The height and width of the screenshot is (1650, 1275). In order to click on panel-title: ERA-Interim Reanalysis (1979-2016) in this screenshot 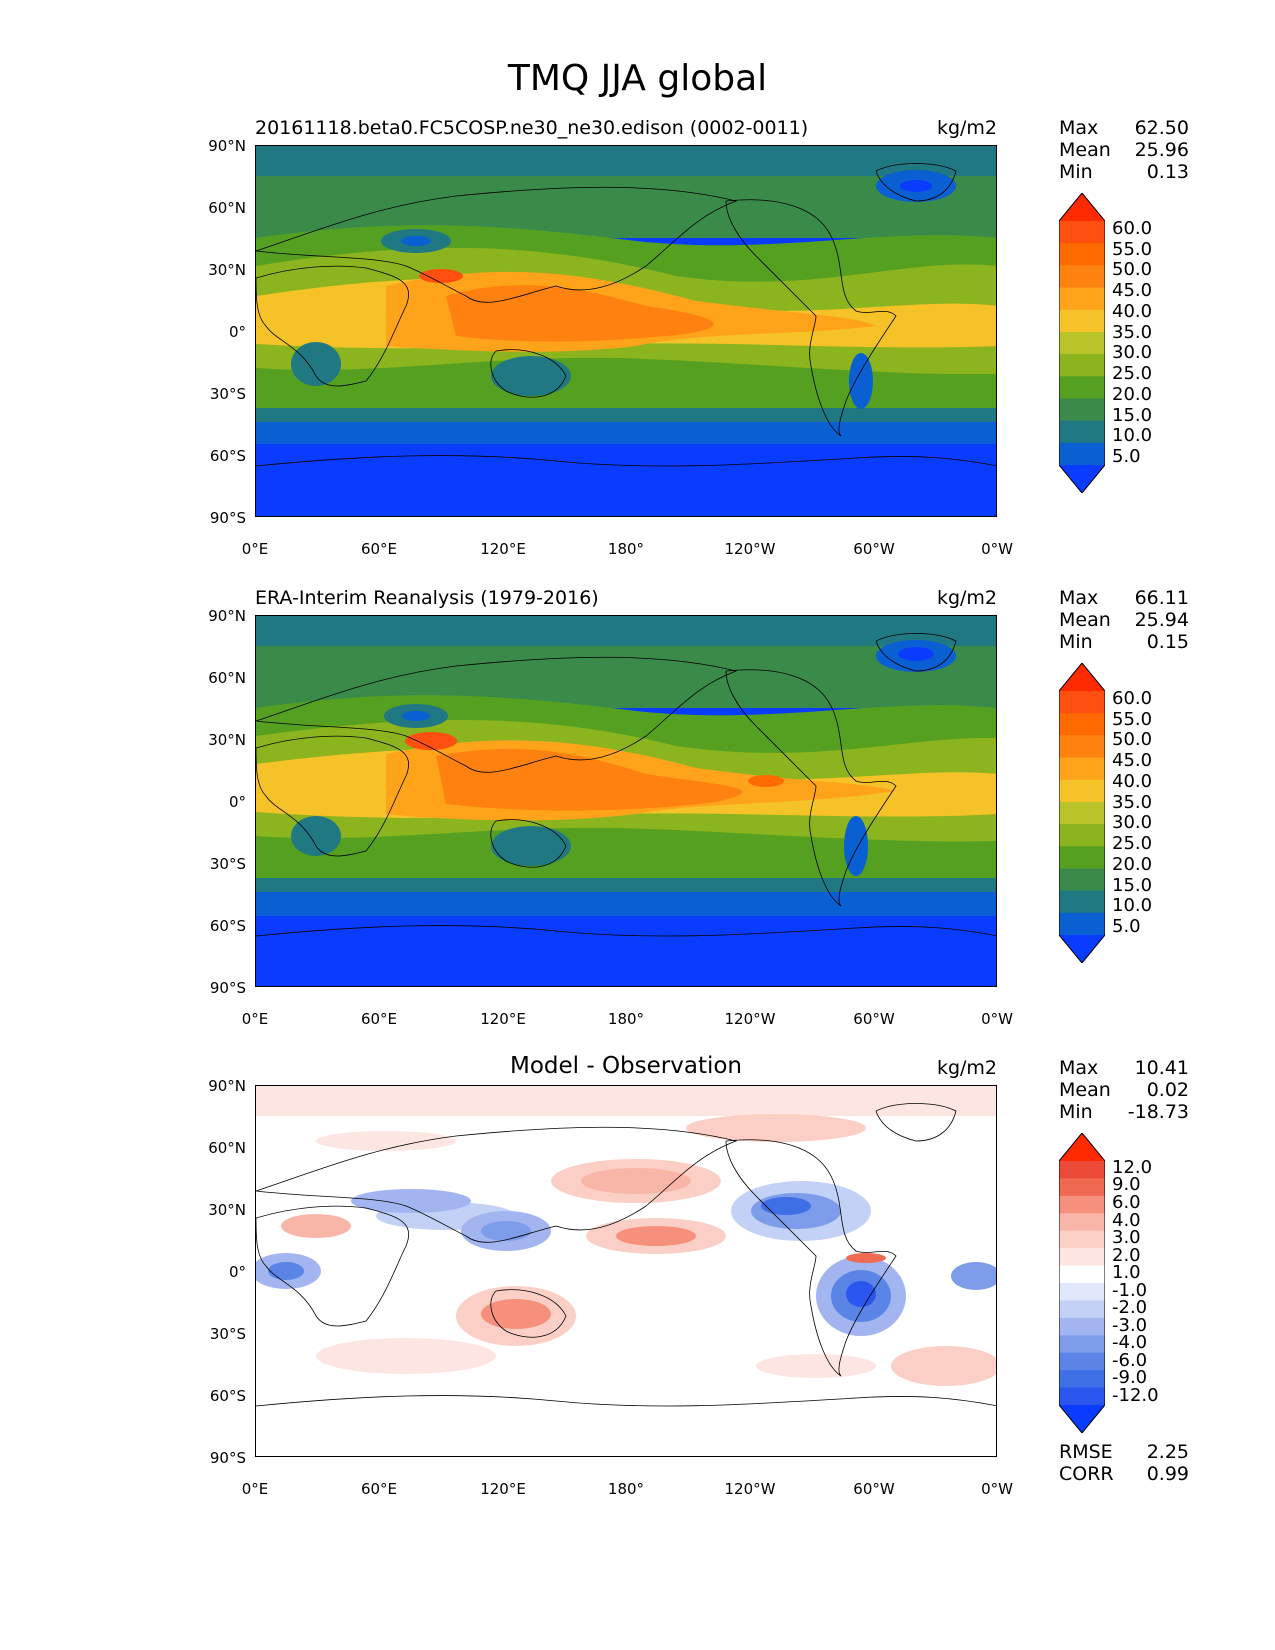, I will do `click(427, 598)`.